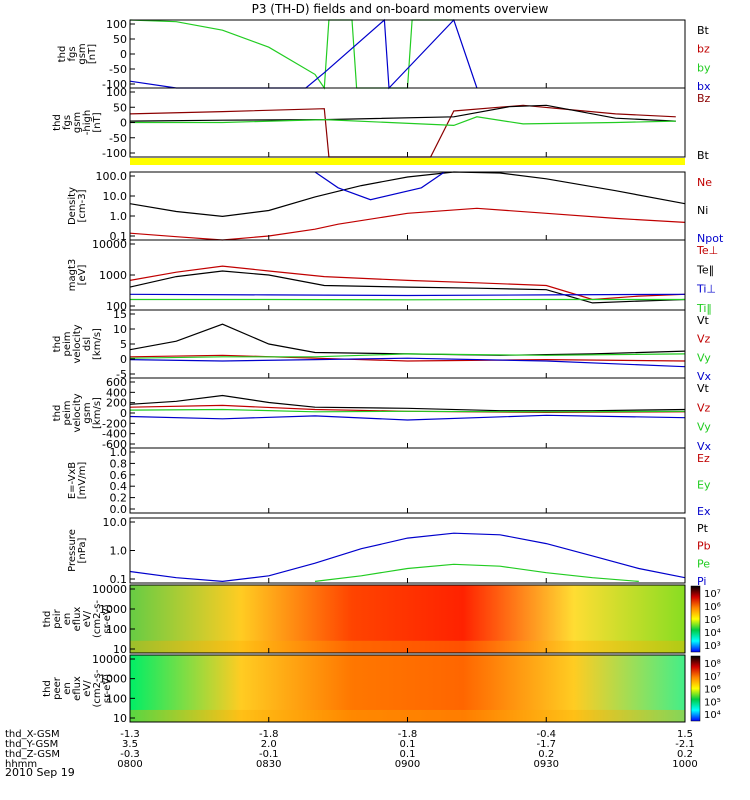 Image resolution: width=750 pixels, height=800 pixels. Describe the element at coordinates (712, 607) in the screenshot. I see `colorbar-tick-label: 10⁶` at that location.